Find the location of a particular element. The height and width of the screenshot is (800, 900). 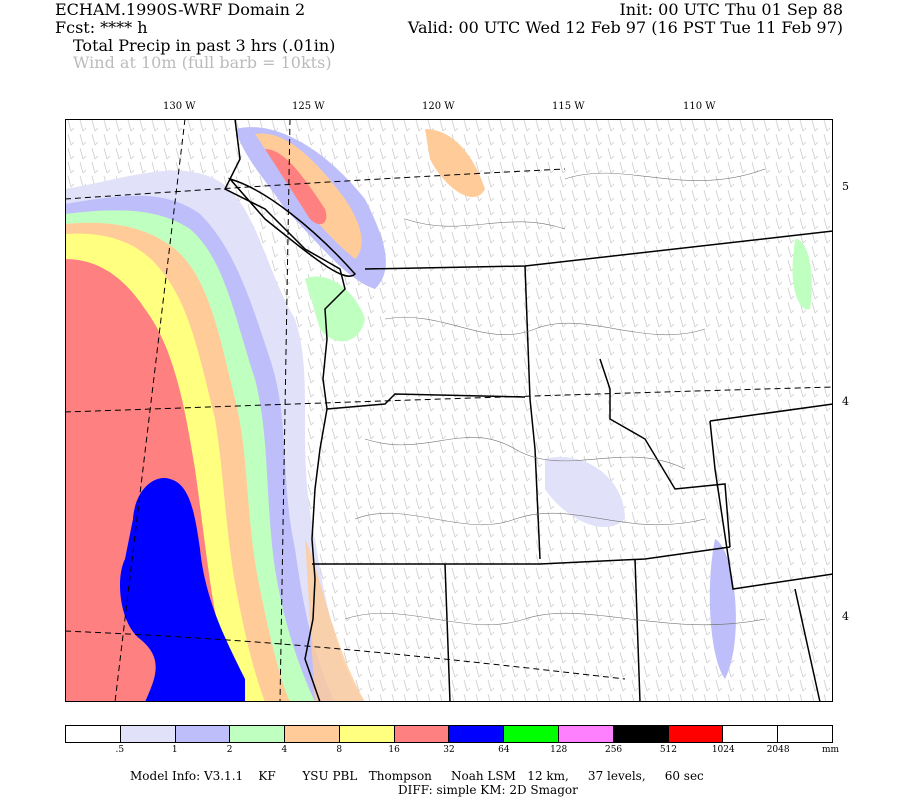

colorbar-label: 128 is located at coordinates (559, 750).